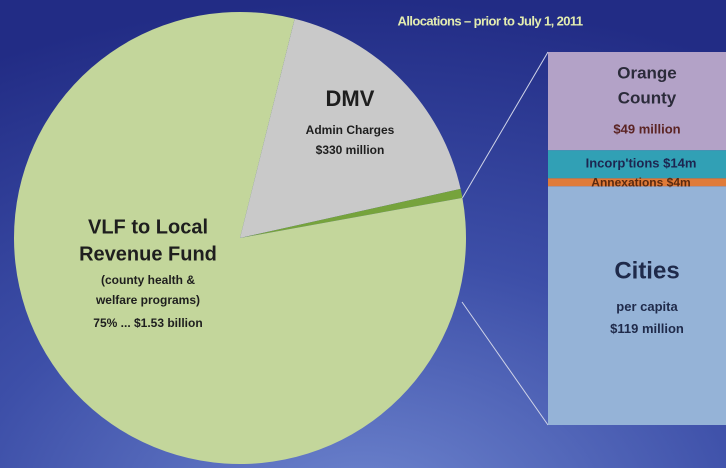 The image size is (726, 468). Describe the element at coordinates (490, 20) in the screenshot. I see `chart-title: Allocations – prior to July 1, 2011` at that location.